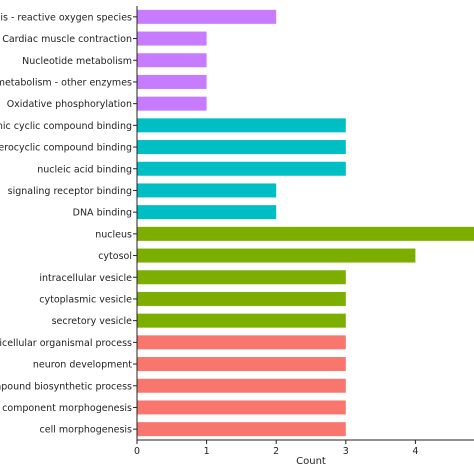 The width and height of the screenshot is (474, 474). Describe the element at coordinates (69, 104) in the screenshot. I see `category-label: Oxidative phosphorylation` at that location.